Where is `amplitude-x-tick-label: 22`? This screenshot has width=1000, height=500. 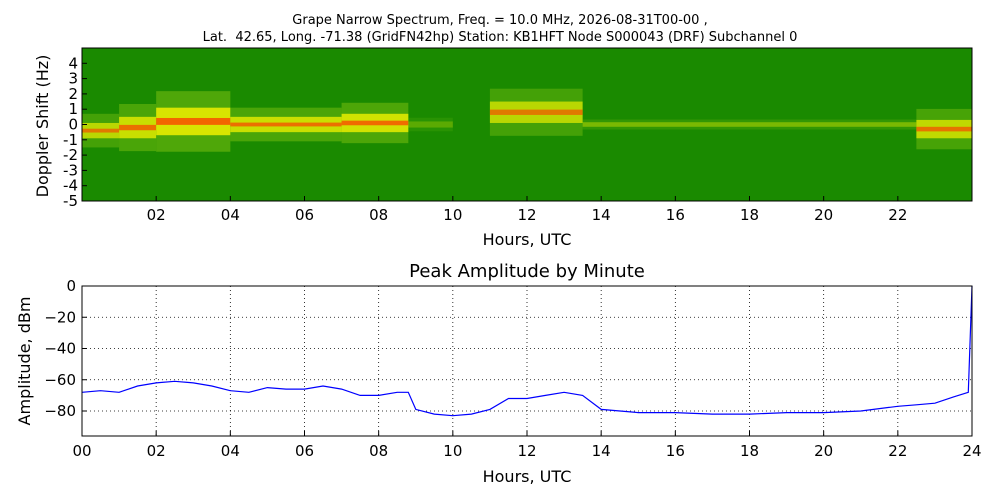
amplitude-x-tick-label: 22 is located at coordinates (897, 451).